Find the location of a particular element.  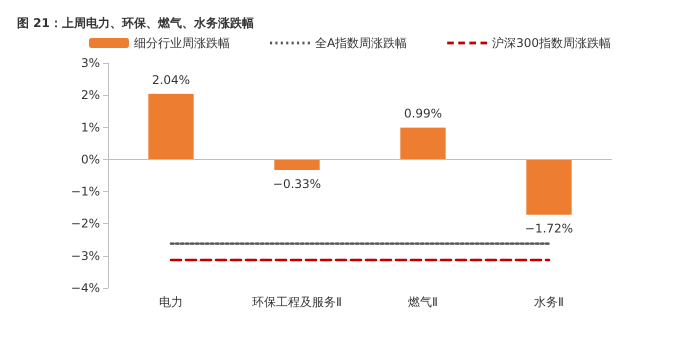

y-tick-label: 0% is located at coordinates (90, 159).